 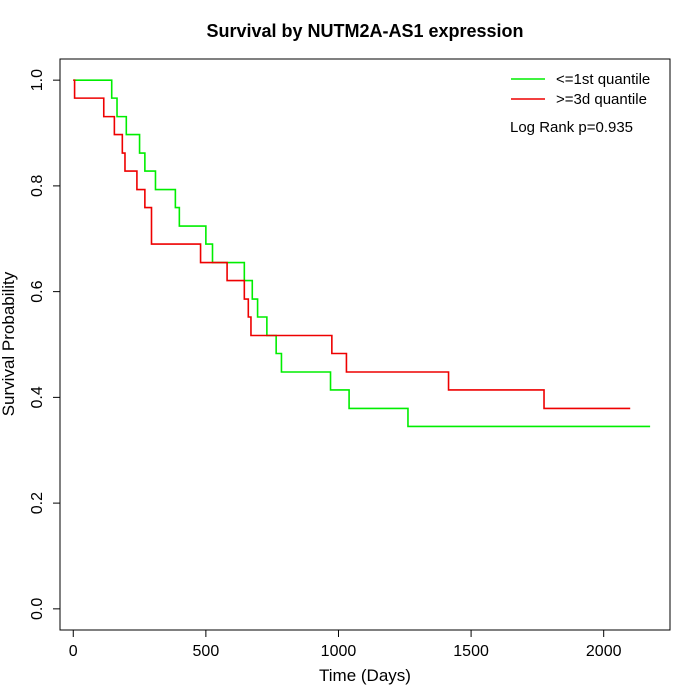 I want to click on legend-label-high-quantile: >=3d quantile, so click(x=601, y=99).